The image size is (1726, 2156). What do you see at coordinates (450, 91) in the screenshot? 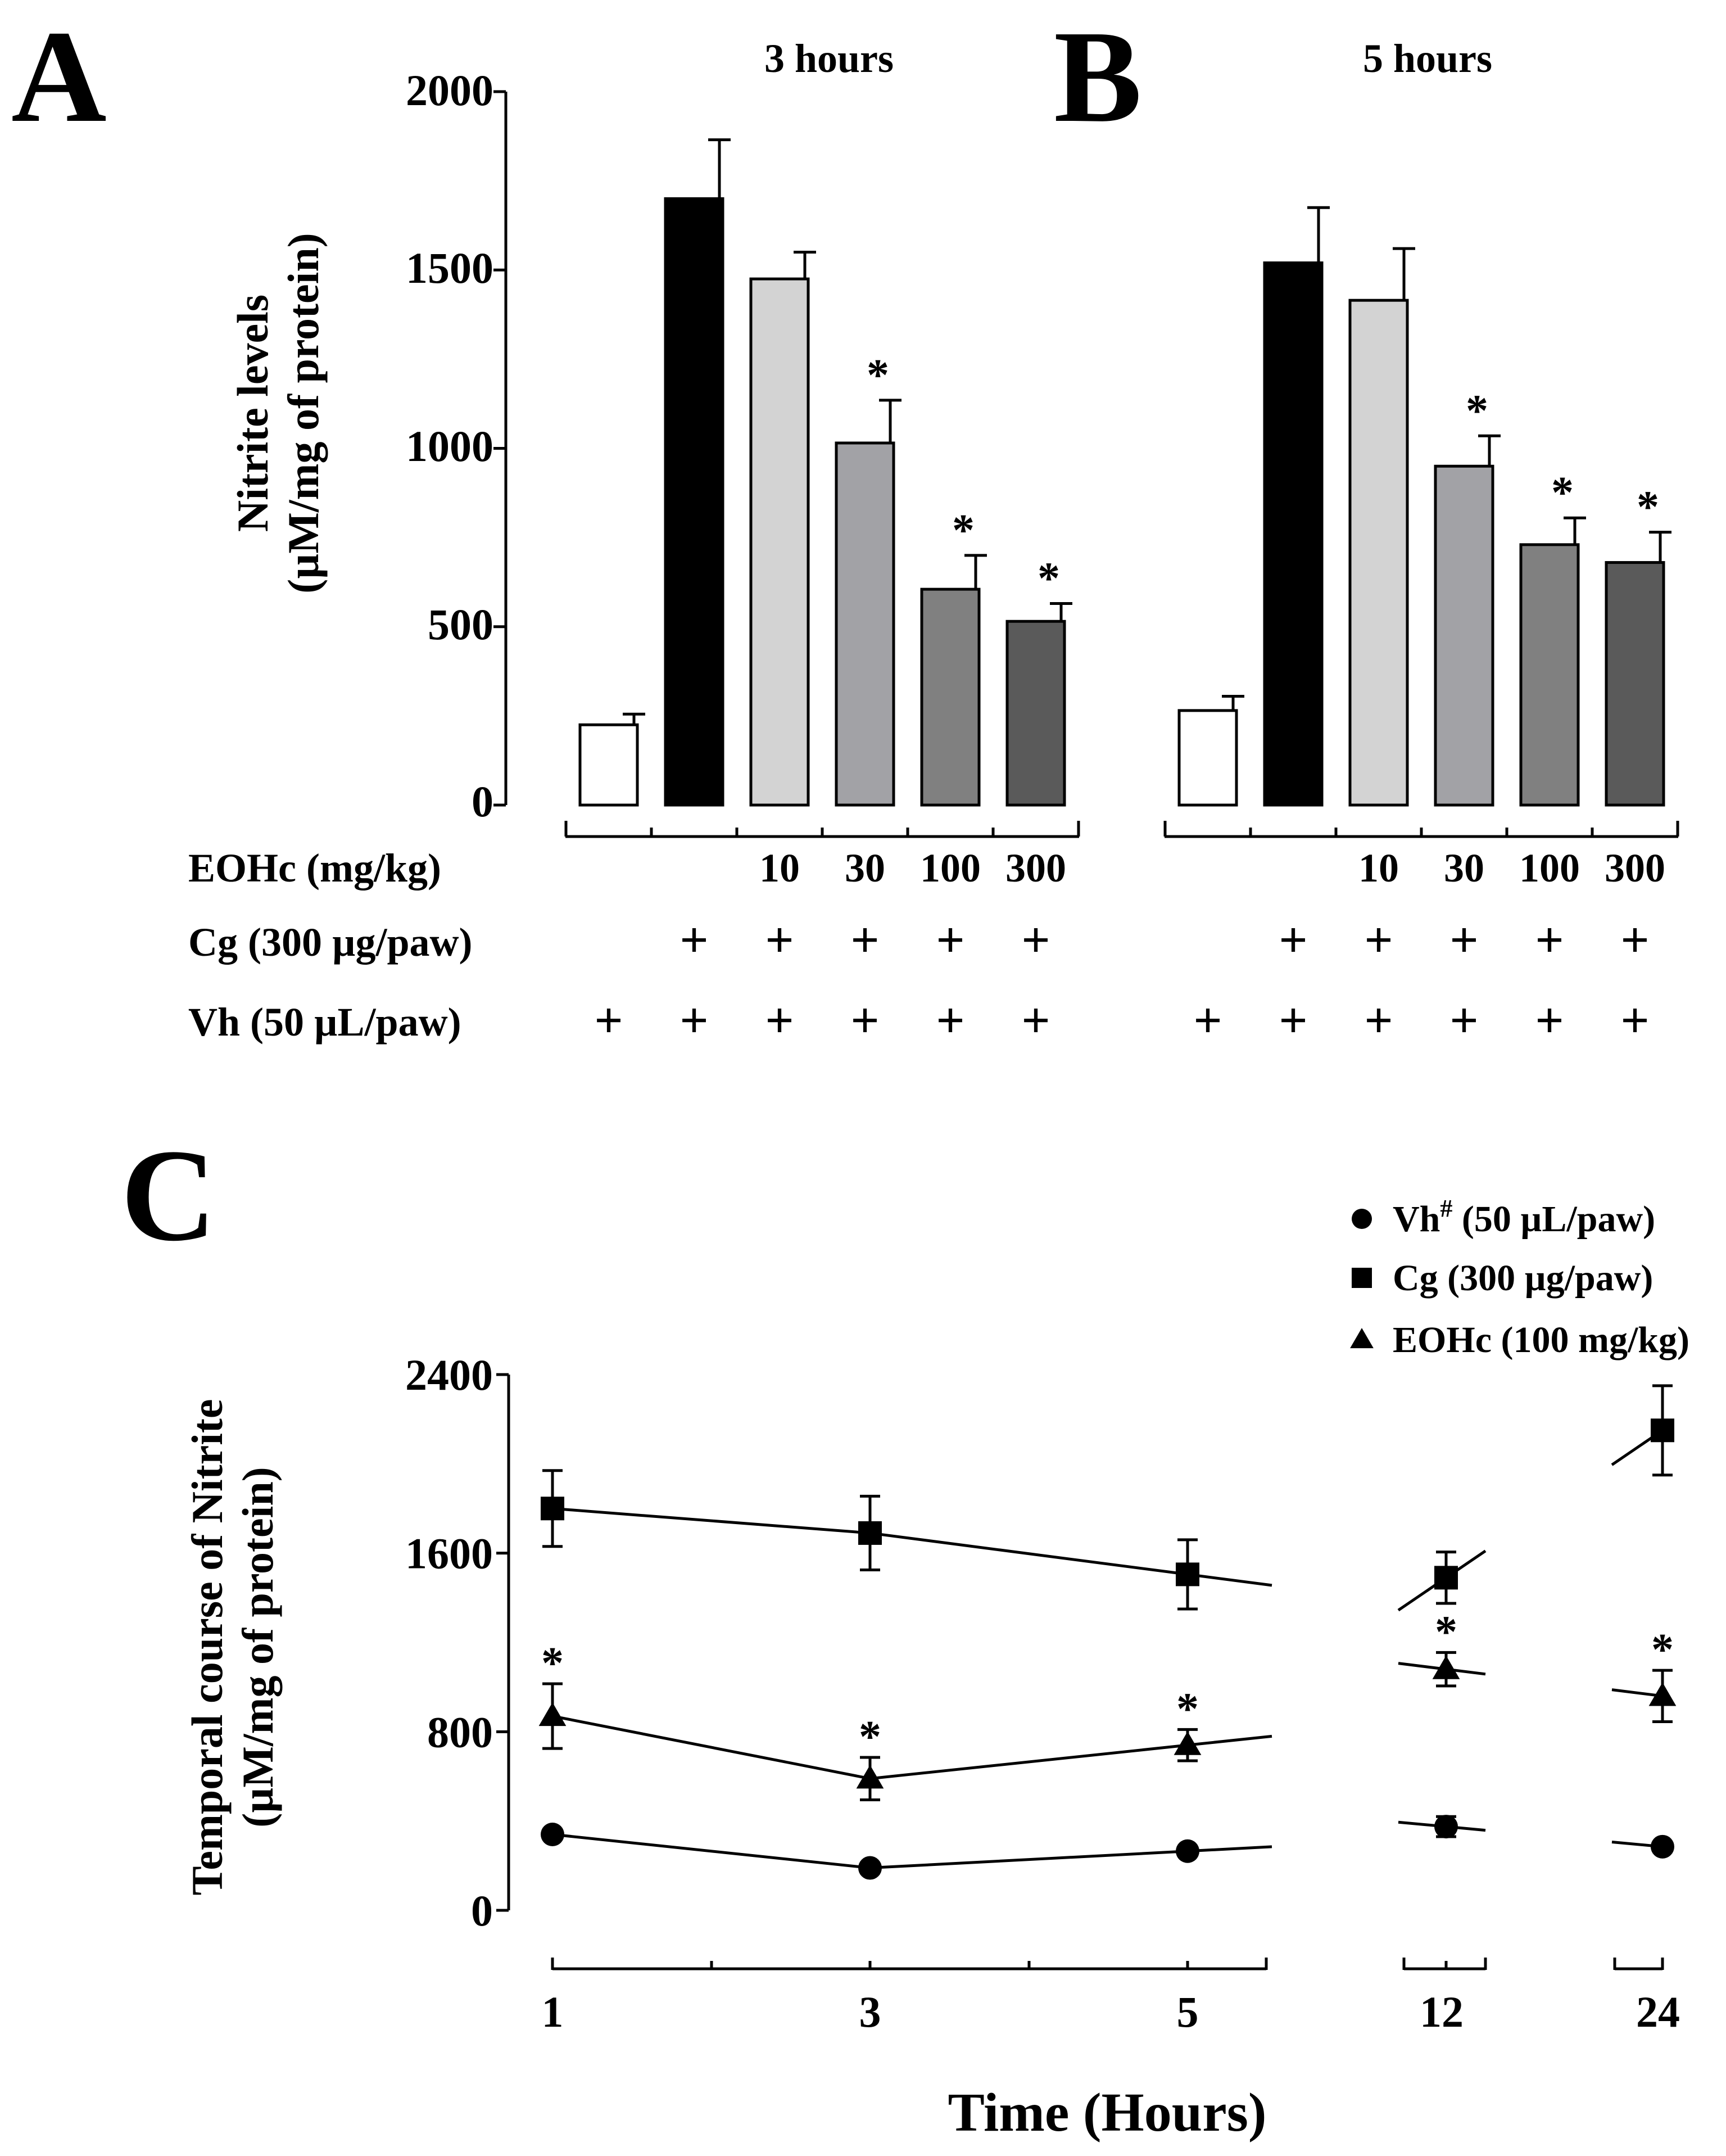
I see `ab-ytick-2000: 2000` at bounding box center [450, 91].